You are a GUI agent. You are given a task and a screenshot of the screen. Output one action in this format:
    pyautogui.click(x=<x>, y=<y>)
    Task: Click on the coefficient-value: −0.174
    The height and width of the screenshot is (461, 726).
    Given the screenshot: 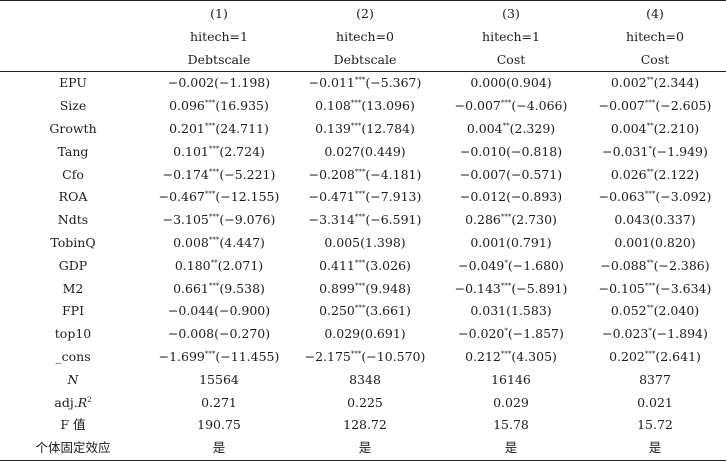 What is the action you would take?
    pyautogui.click(x=185, y=174)
    